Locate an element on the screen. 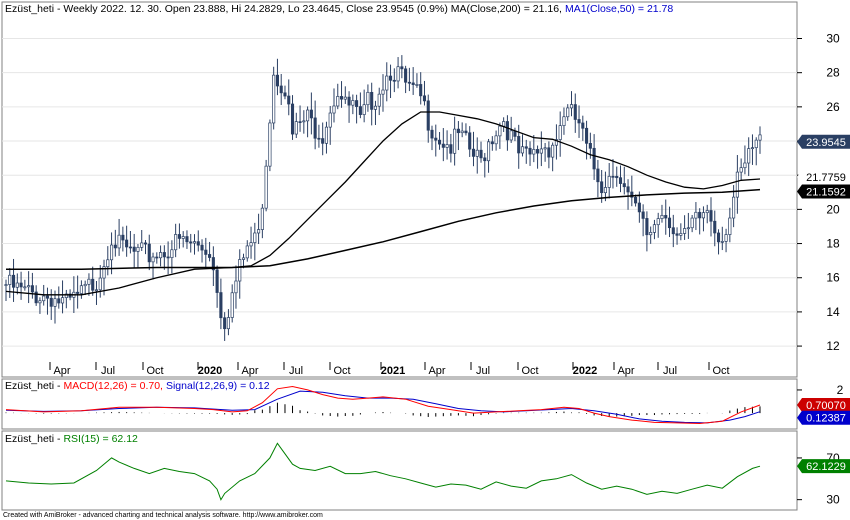 Image resolution: width=850 pixels, height=520 pixels. rsi-value-label-text: 62.1229 is located at coordinates (826, 467).